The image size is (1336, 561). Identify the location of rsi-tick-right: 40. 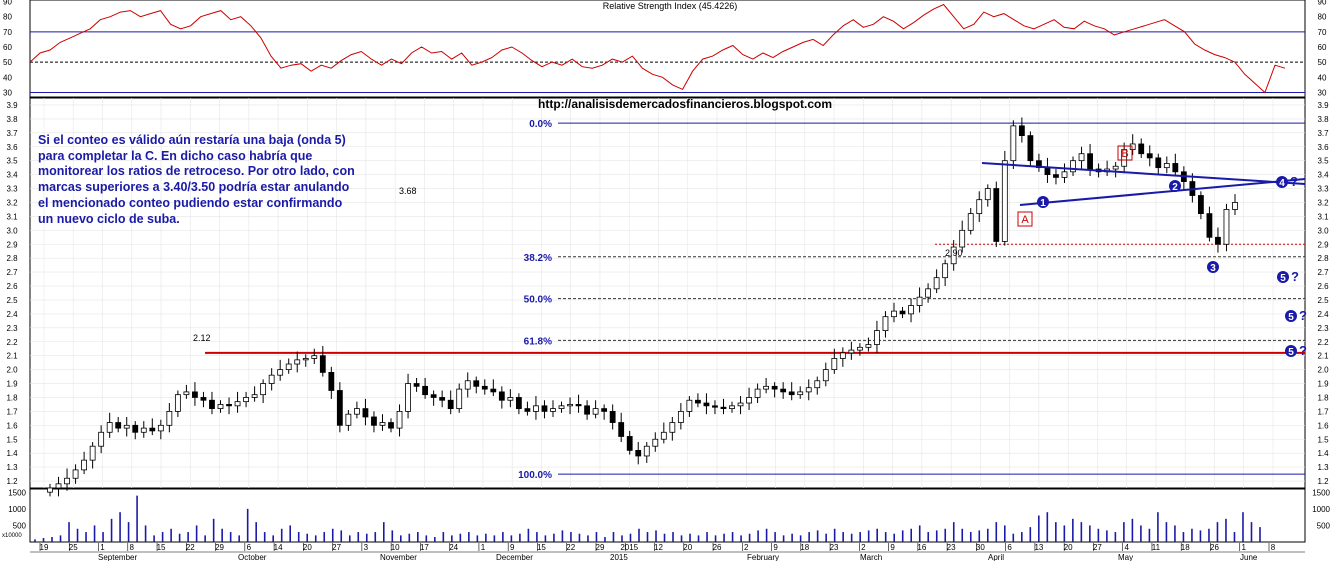
(1322, 77).